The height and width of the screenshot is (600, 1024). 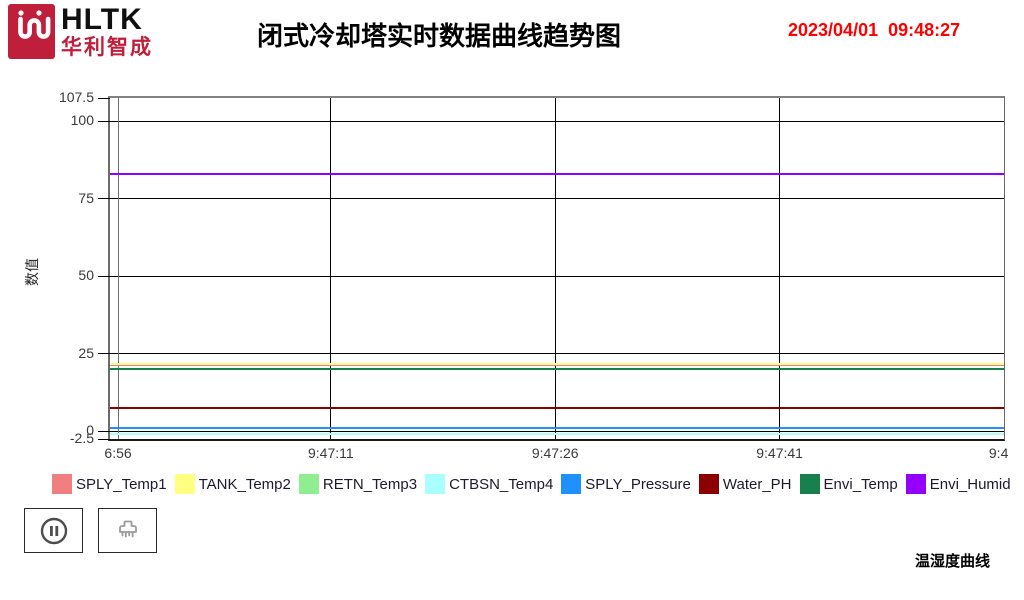 I want to click on y-axis-label: 数值, so click(x=32, y=272).